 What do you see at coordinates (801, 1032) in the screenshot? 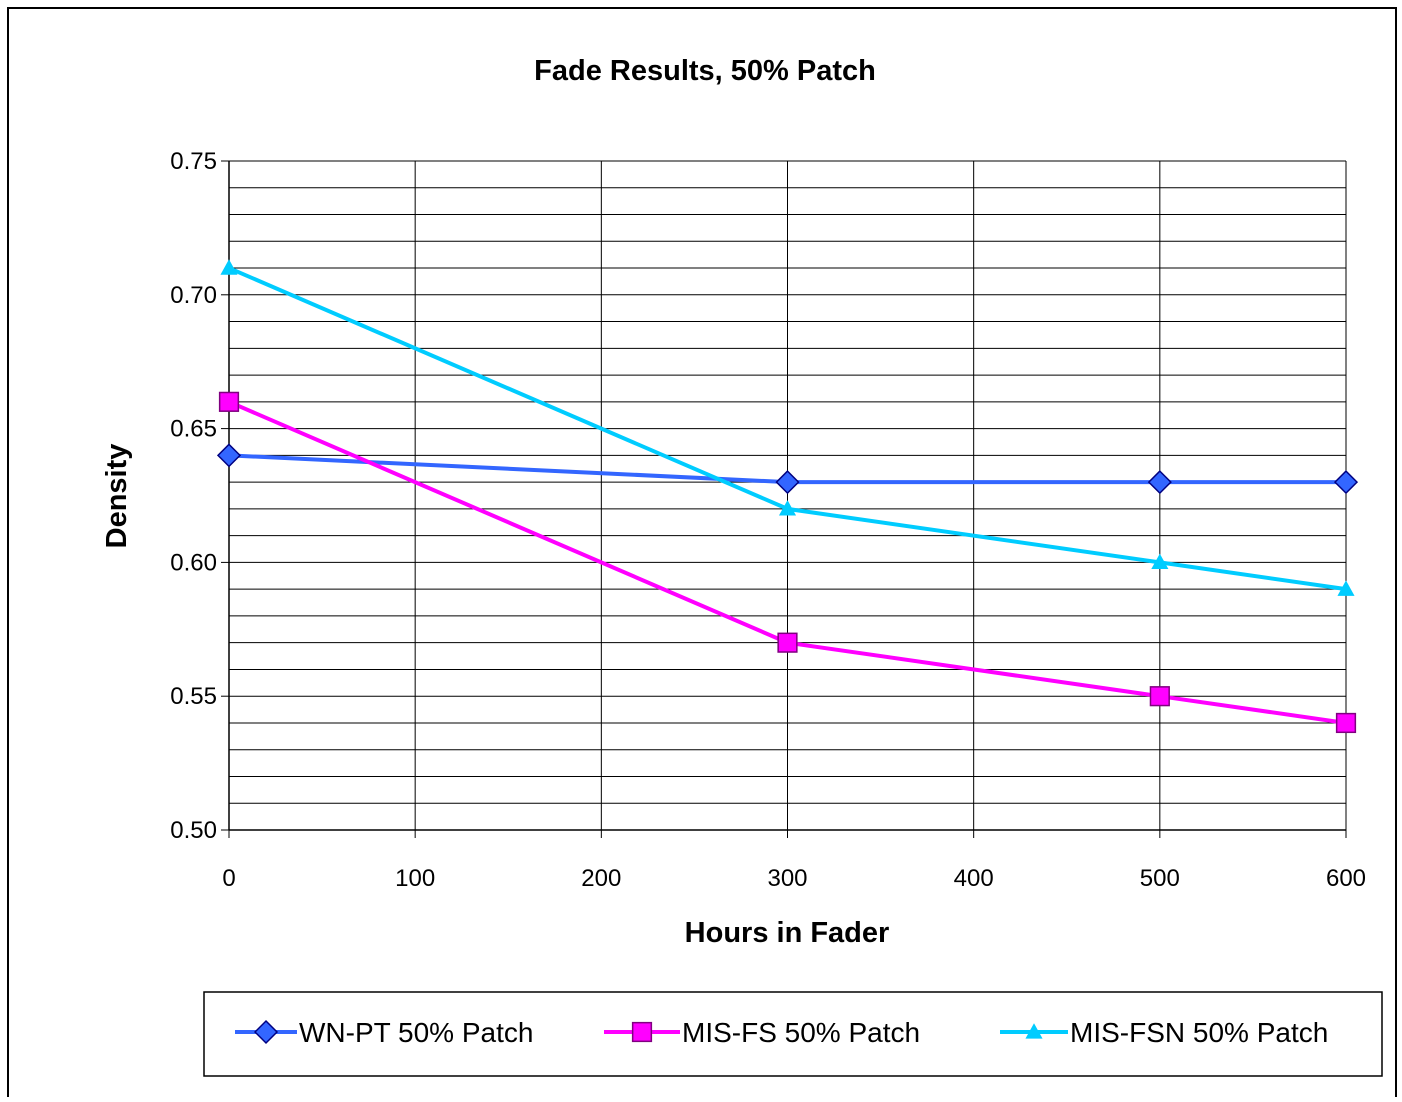
I see `legend-label: MIS-FS 50% Patch` at bounding box center [801, 1032].